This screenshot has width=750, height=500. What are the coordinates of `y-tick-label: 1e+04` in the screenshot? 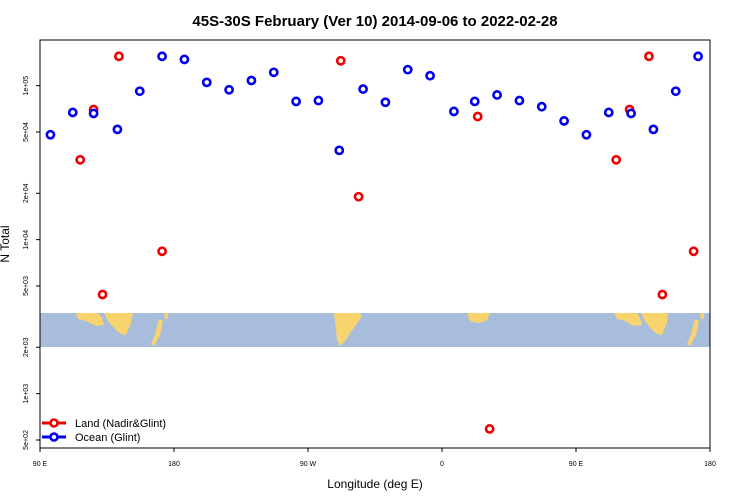 It's located at (26, 240).